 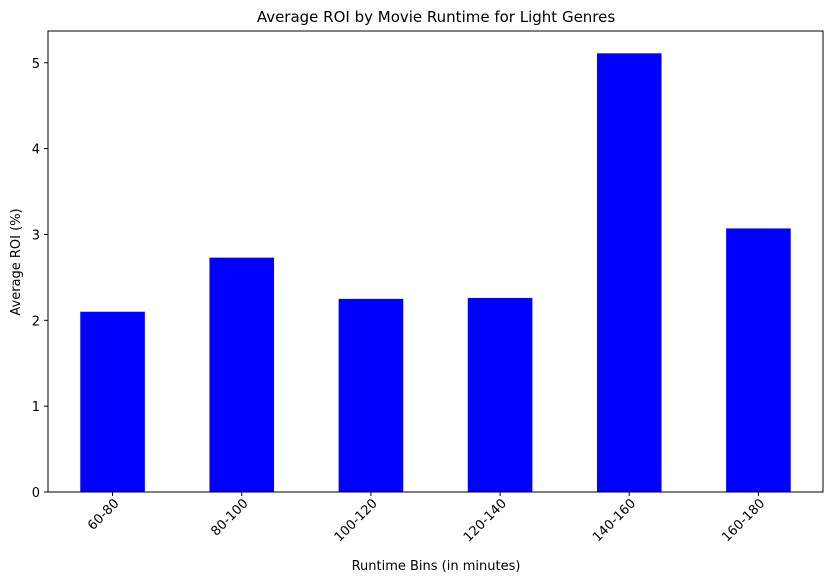 What do you see at coordinates (36, 493) in the screenshot?
I see `y-tick-label: 0` at bounding box center [36, 493].